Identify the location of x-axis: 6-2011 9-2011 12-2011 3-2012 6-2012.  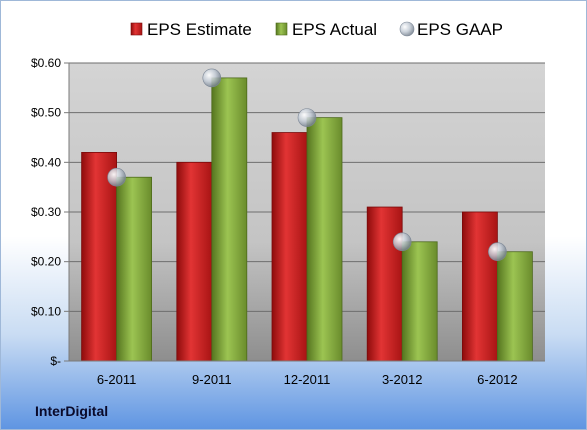
(307, 373).